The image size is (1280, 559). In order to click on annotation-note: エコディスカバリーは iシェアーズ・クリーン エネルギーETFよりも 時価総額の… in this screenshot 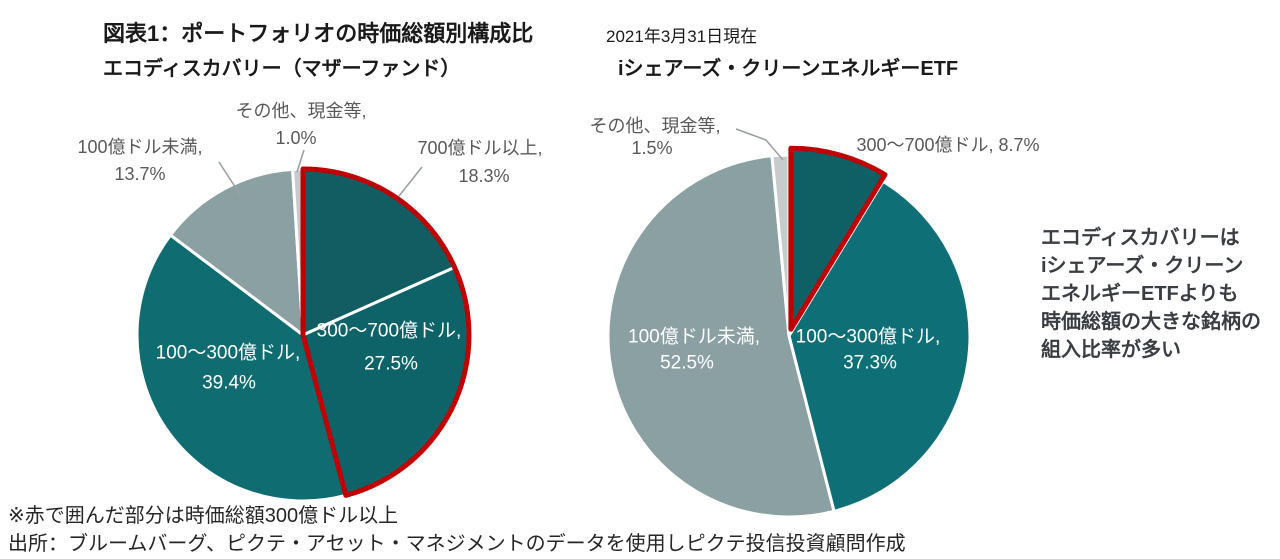, I will do `click(1151, 294)`.